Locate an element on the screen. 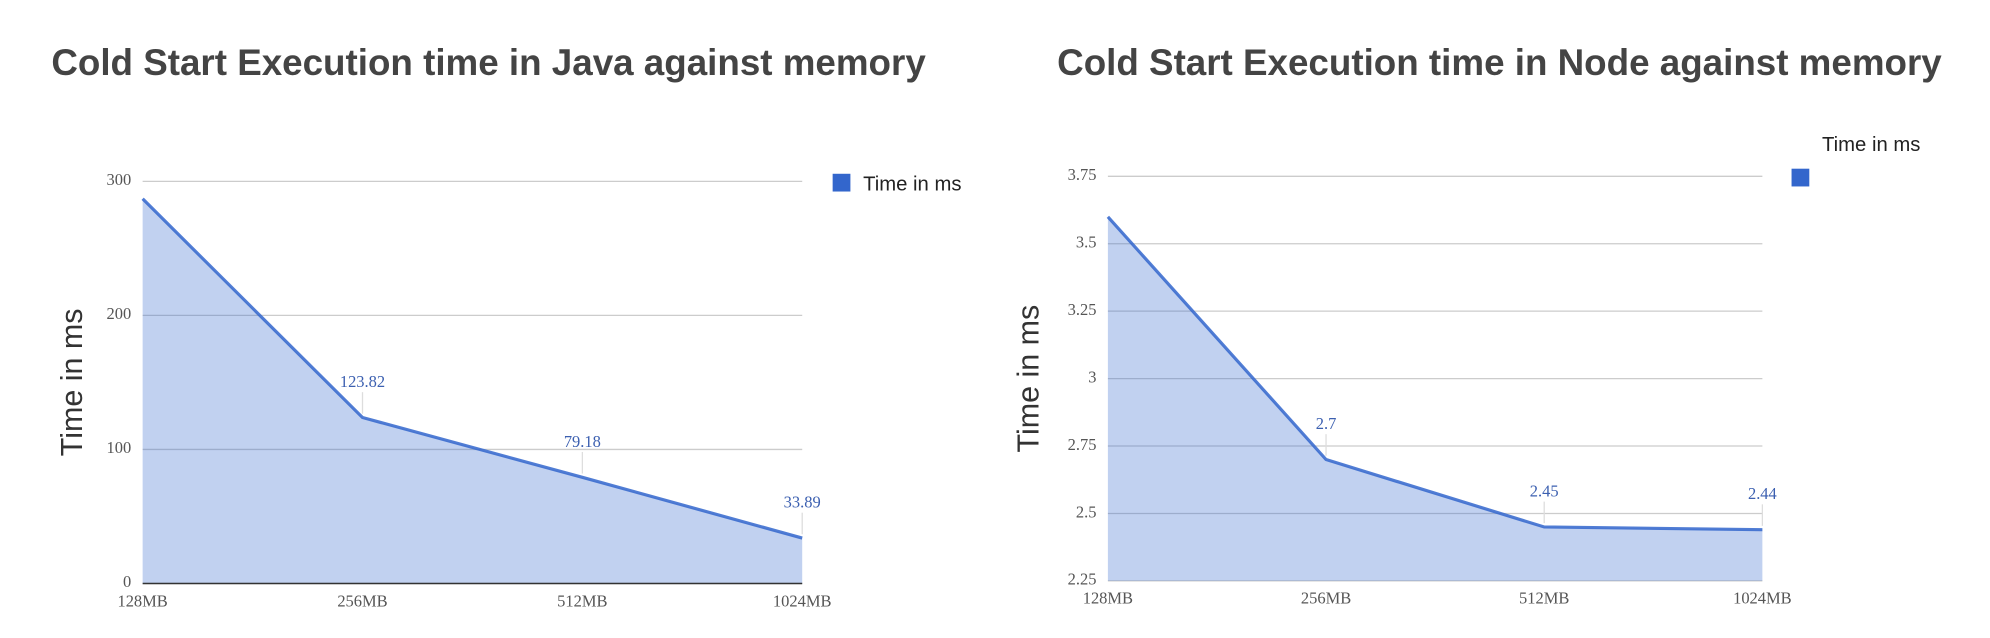  data-label: 79.18 is located at coordinates (582, 441).